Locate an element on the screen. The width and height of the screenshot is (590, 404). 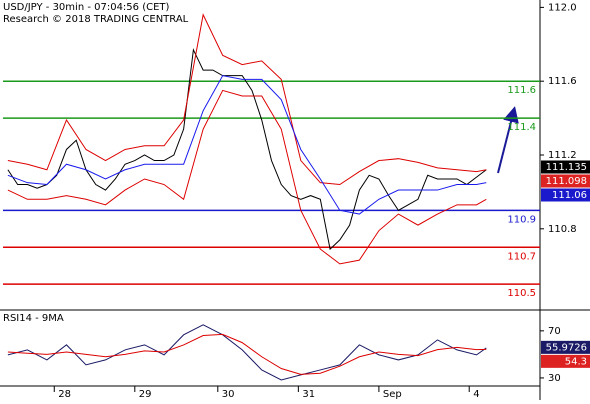
last-value-label: 54.3 is located at coordinates (576, 361).